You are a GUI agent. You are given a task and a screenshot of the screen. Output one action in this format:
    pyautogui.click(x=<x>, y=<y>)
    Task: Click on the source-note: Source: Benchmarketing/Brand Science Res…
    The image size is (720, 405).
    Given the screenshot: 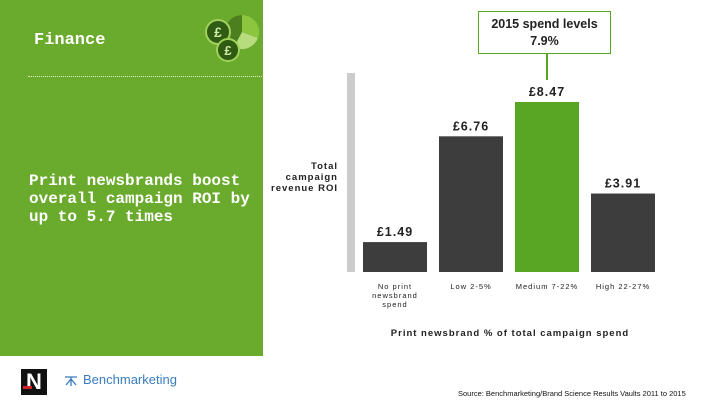 What is the action you would take?
    pyautogui.click(x=572, y=393)
    